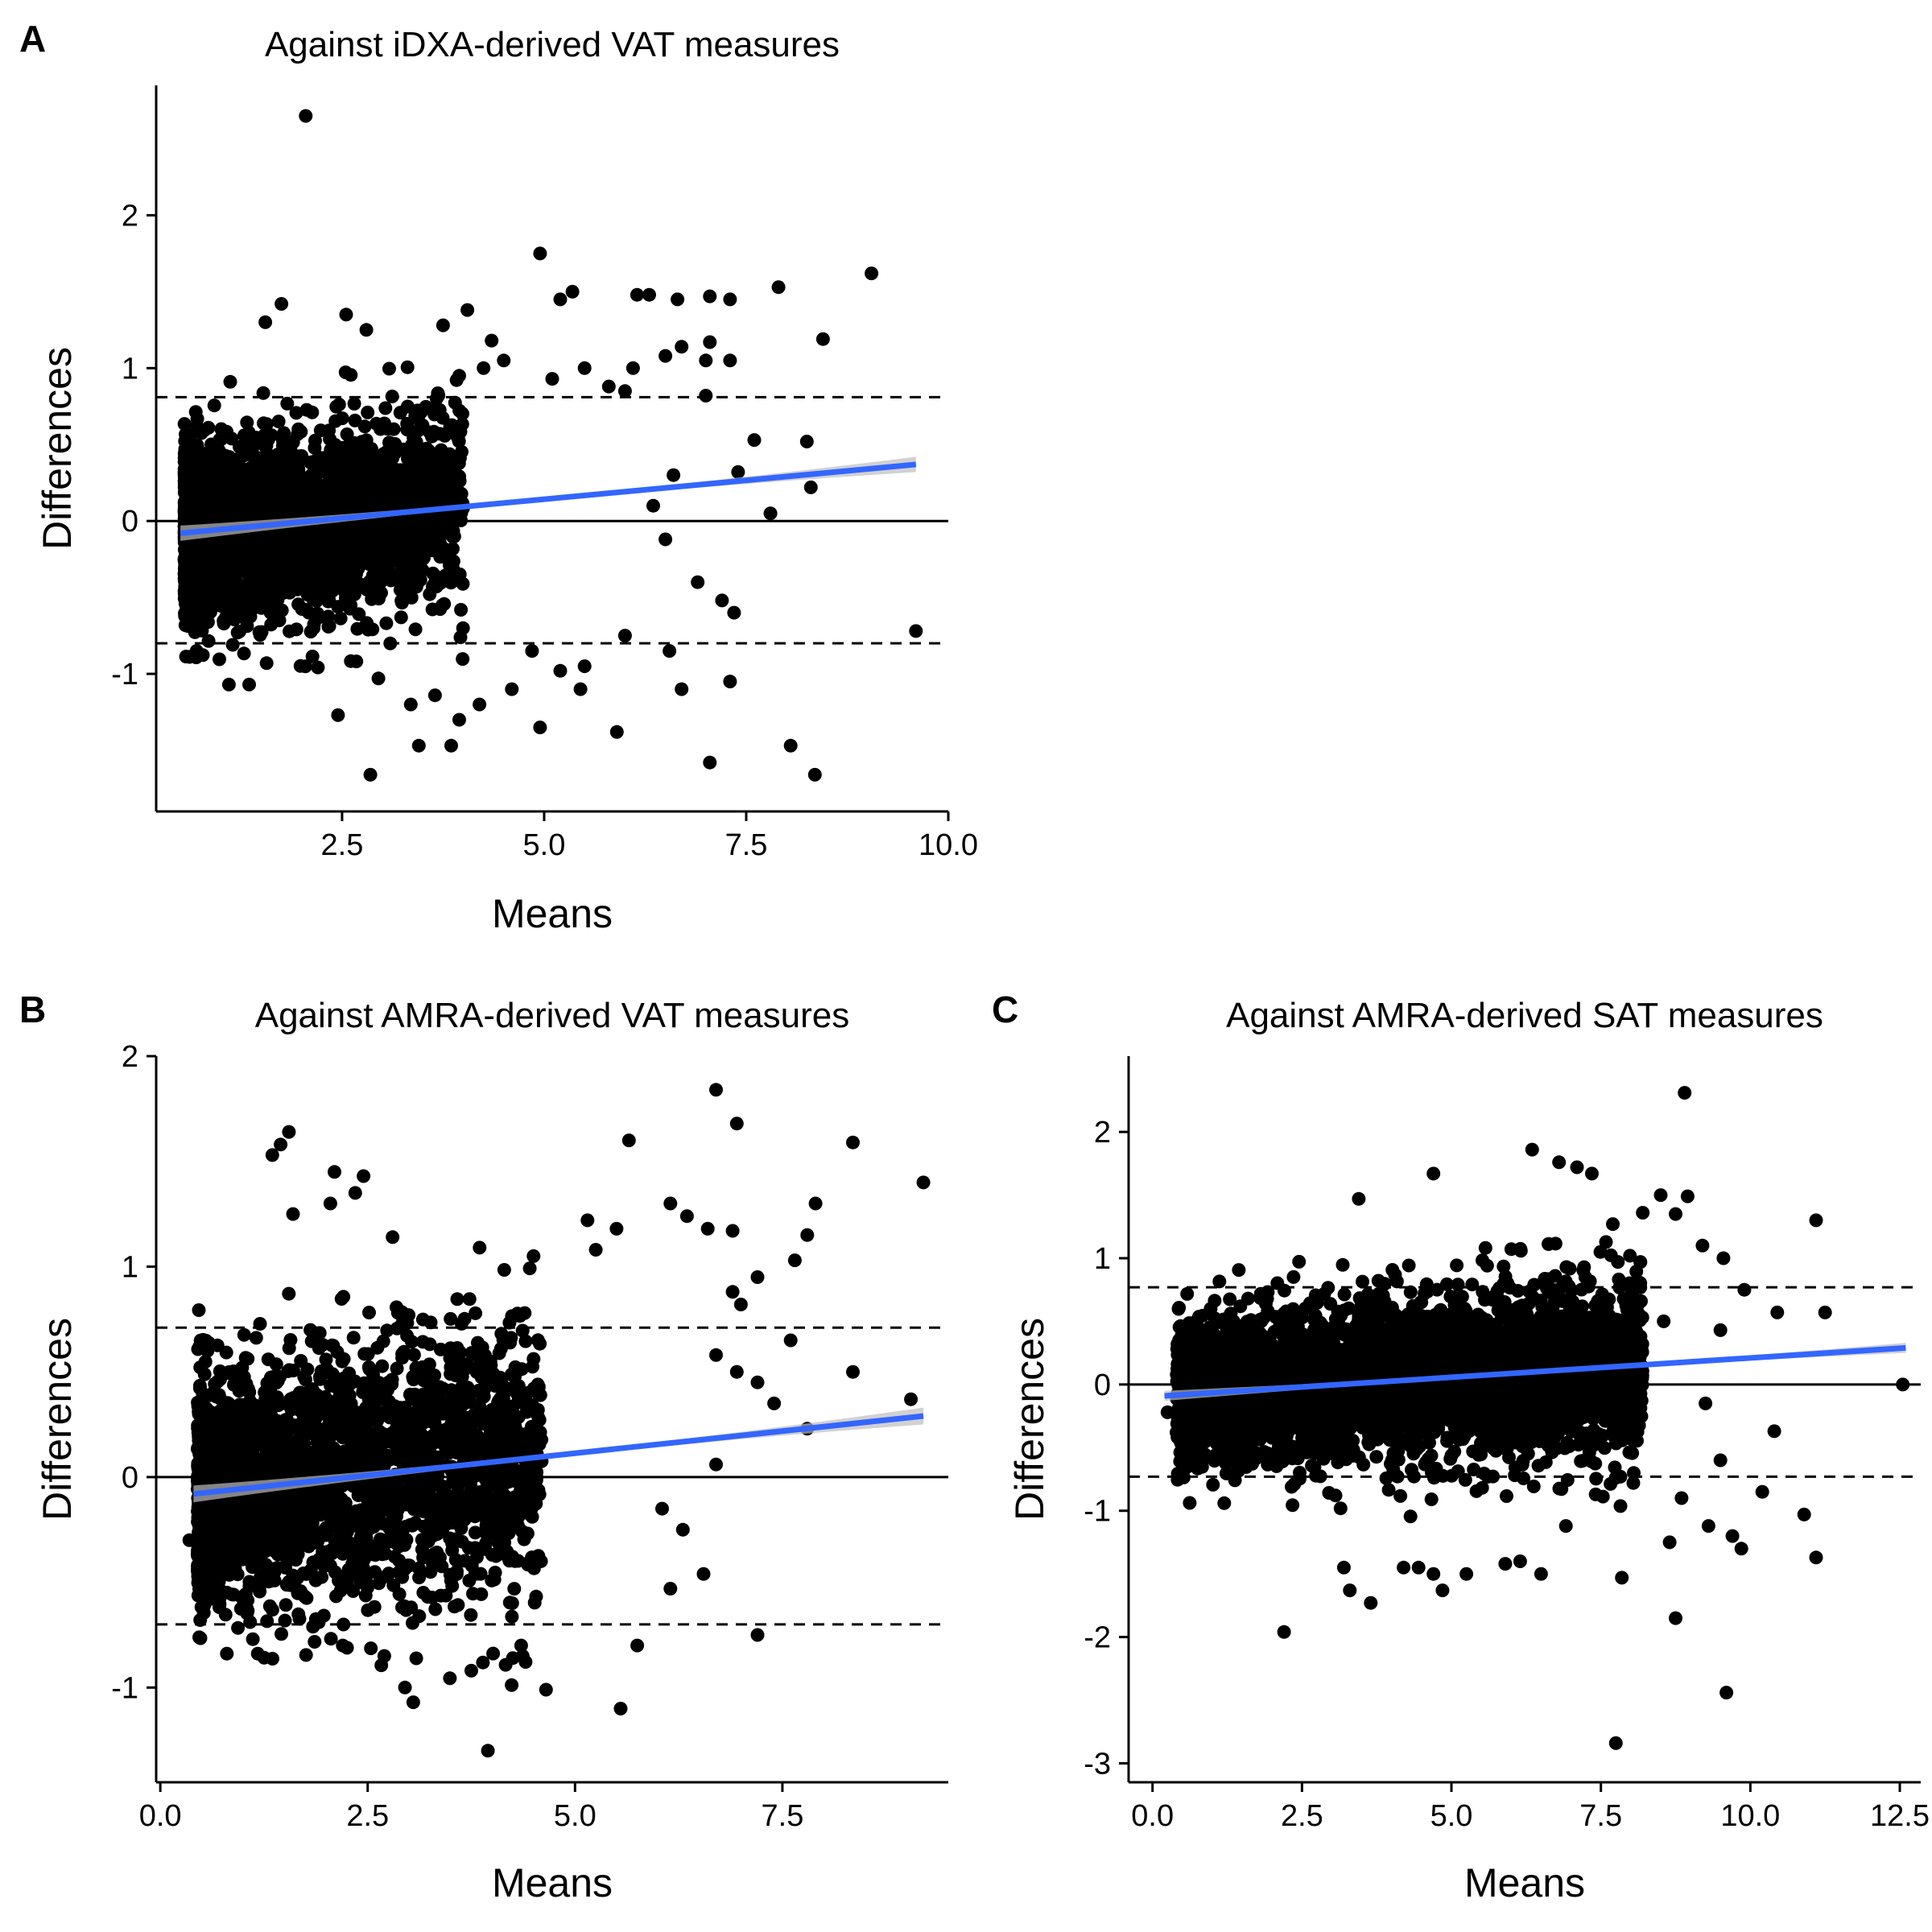 This screenshot has width=1932, height=1932. Describe the element at coordinates (552, 1015) in the screenshot. I see `panel-b-title: Against AMRA-derived VAT measures` at that location.